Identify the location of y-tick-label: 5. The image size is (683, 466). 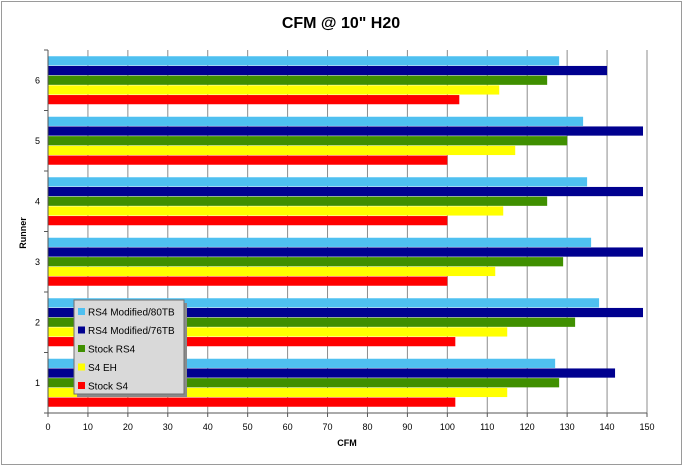
(37, 141).